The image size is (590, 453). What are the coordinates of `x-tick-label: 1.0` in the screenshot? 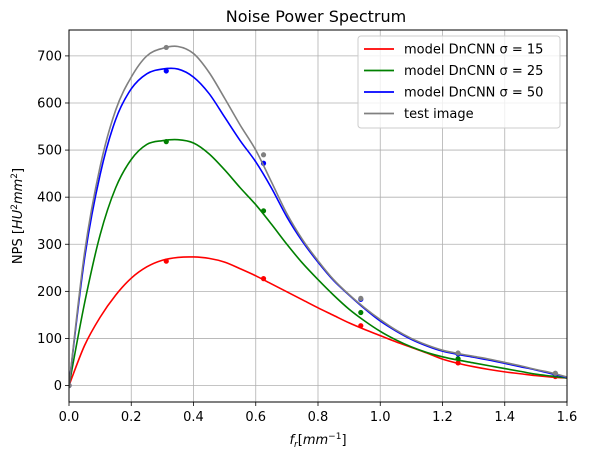 It's located at (380, 417).